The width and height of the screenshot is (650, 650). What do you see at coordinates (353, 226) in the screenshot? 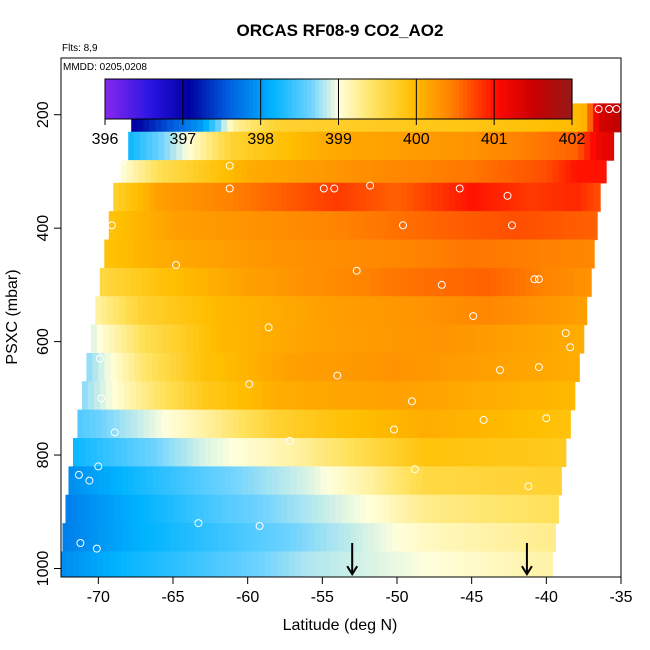
I see `heat-band` at bounding box center [353, 226].